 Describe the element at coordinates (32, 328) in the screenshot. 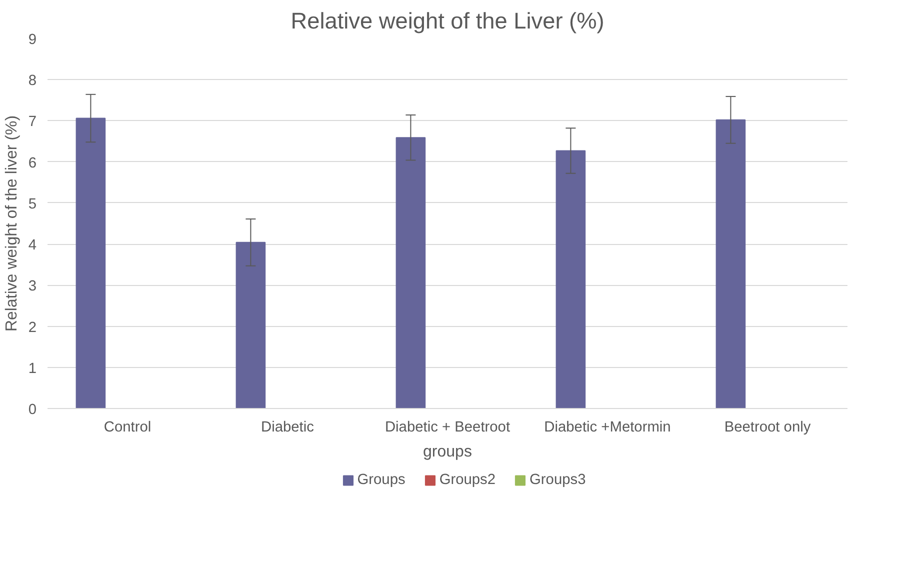

I see `y-tick-label: 2` at that location.